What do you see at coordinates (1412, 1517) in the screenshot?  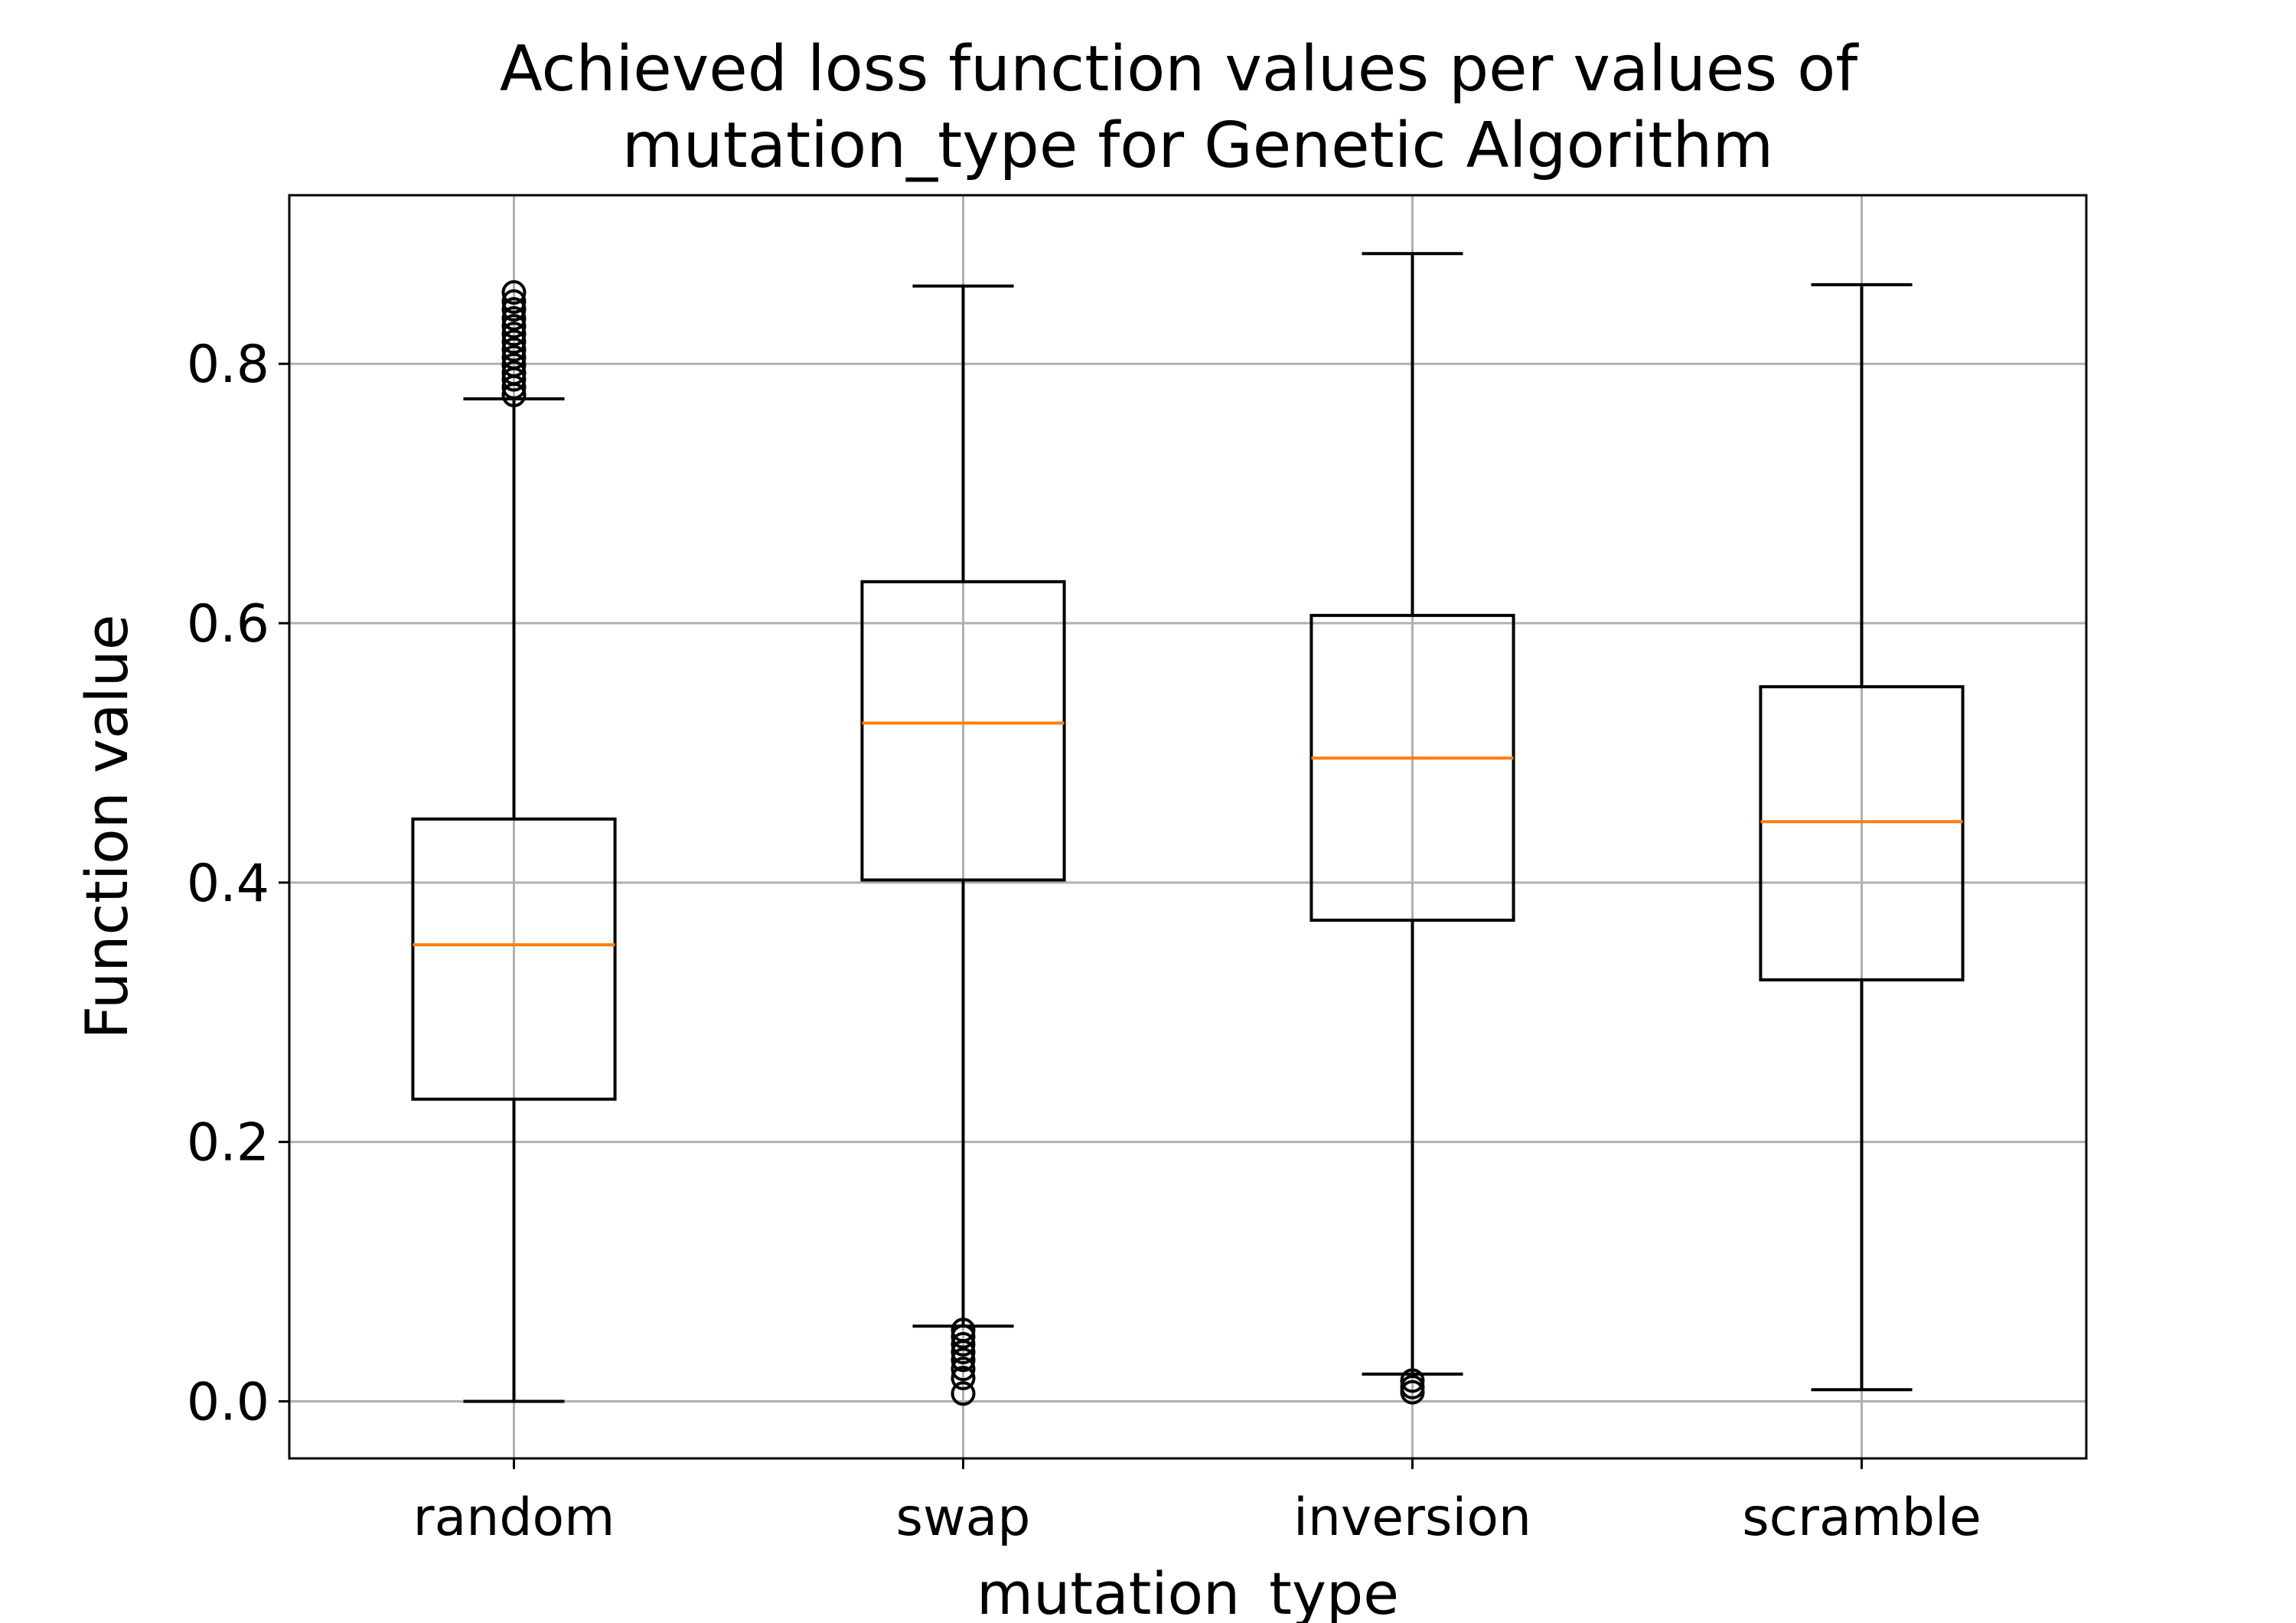 I see `x-tick-label-inversion: inversion` at bounding box center [1412, 1517].